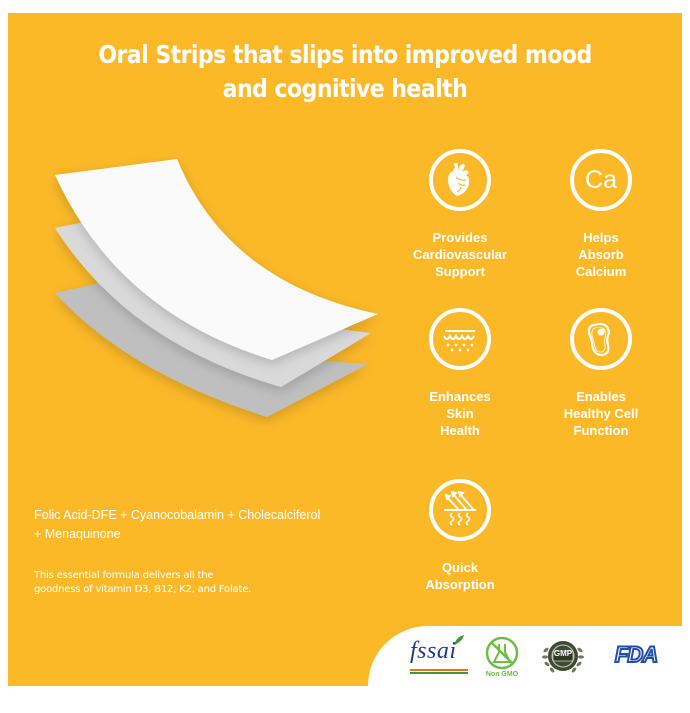  Describe the element at coordinates (502, 656) in the screenshot. I see `non-gmo-logo: Non GMO` at that location.